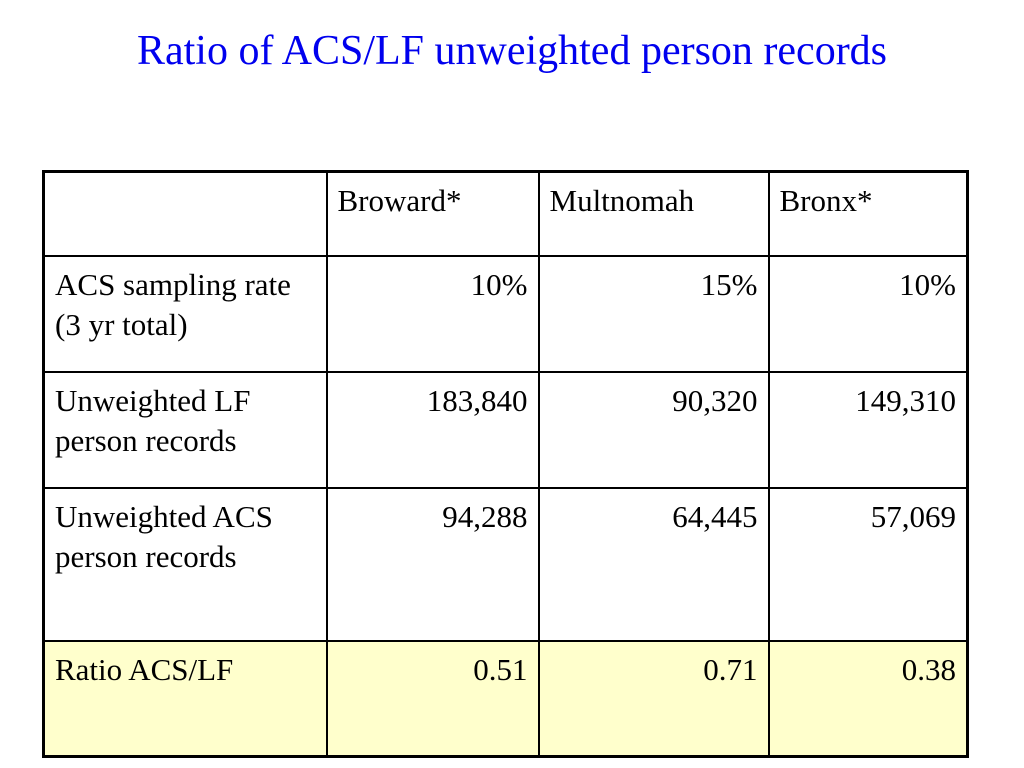 This screenshot has height=768, width=1024. What do you see at coordinates (185, 429) in the screenshot?
I see `row-label: Unweighted LF person records` at bounding box center [185, 429].